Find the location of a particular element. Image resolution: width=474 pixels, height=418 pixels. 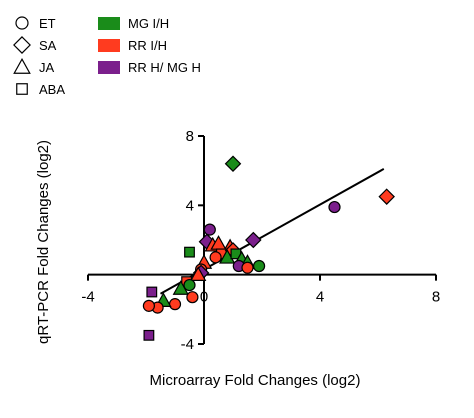

x-tick-label: -4 is located at coordinates (87, 297).